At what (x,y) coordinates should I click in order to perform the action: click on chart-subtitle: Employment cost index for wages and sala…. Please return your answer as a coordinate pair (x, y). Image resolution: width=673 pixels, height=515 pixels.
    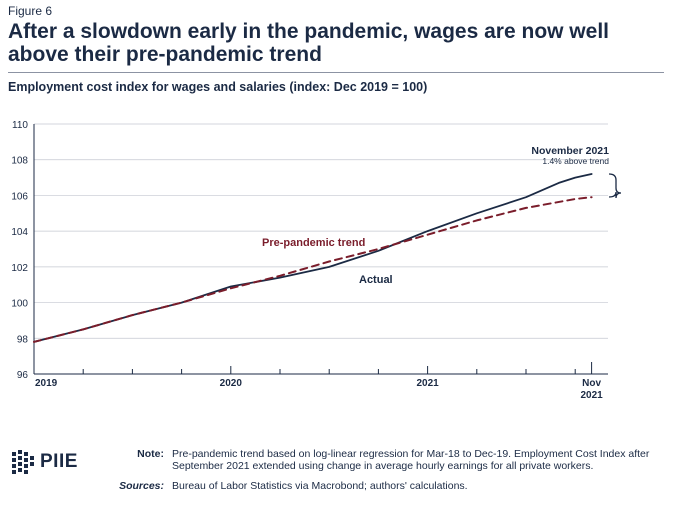
    Looking at the image, I should click on (218, 87).